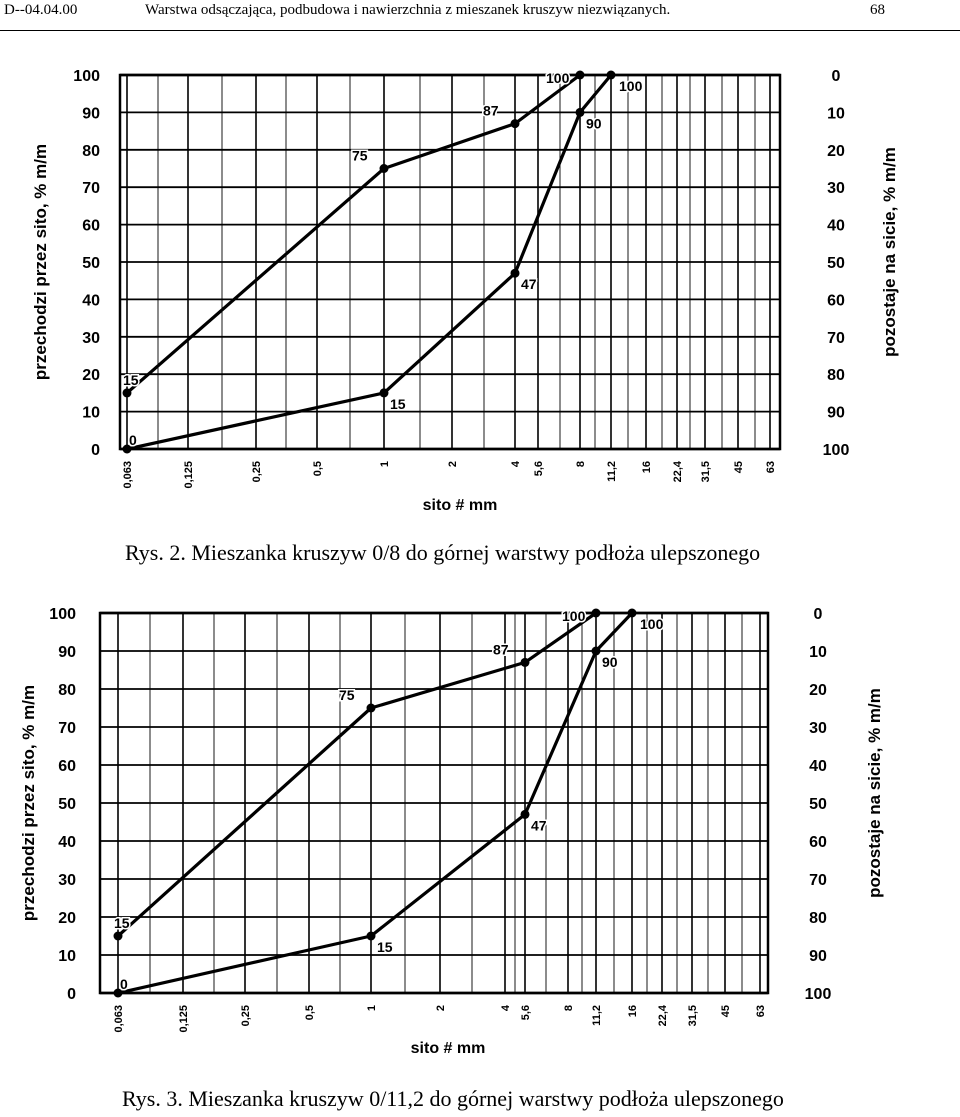  Describe the element at coordinates (246, 1015) in the screenshot. I see `x-tick-label: 0,25` at that location.